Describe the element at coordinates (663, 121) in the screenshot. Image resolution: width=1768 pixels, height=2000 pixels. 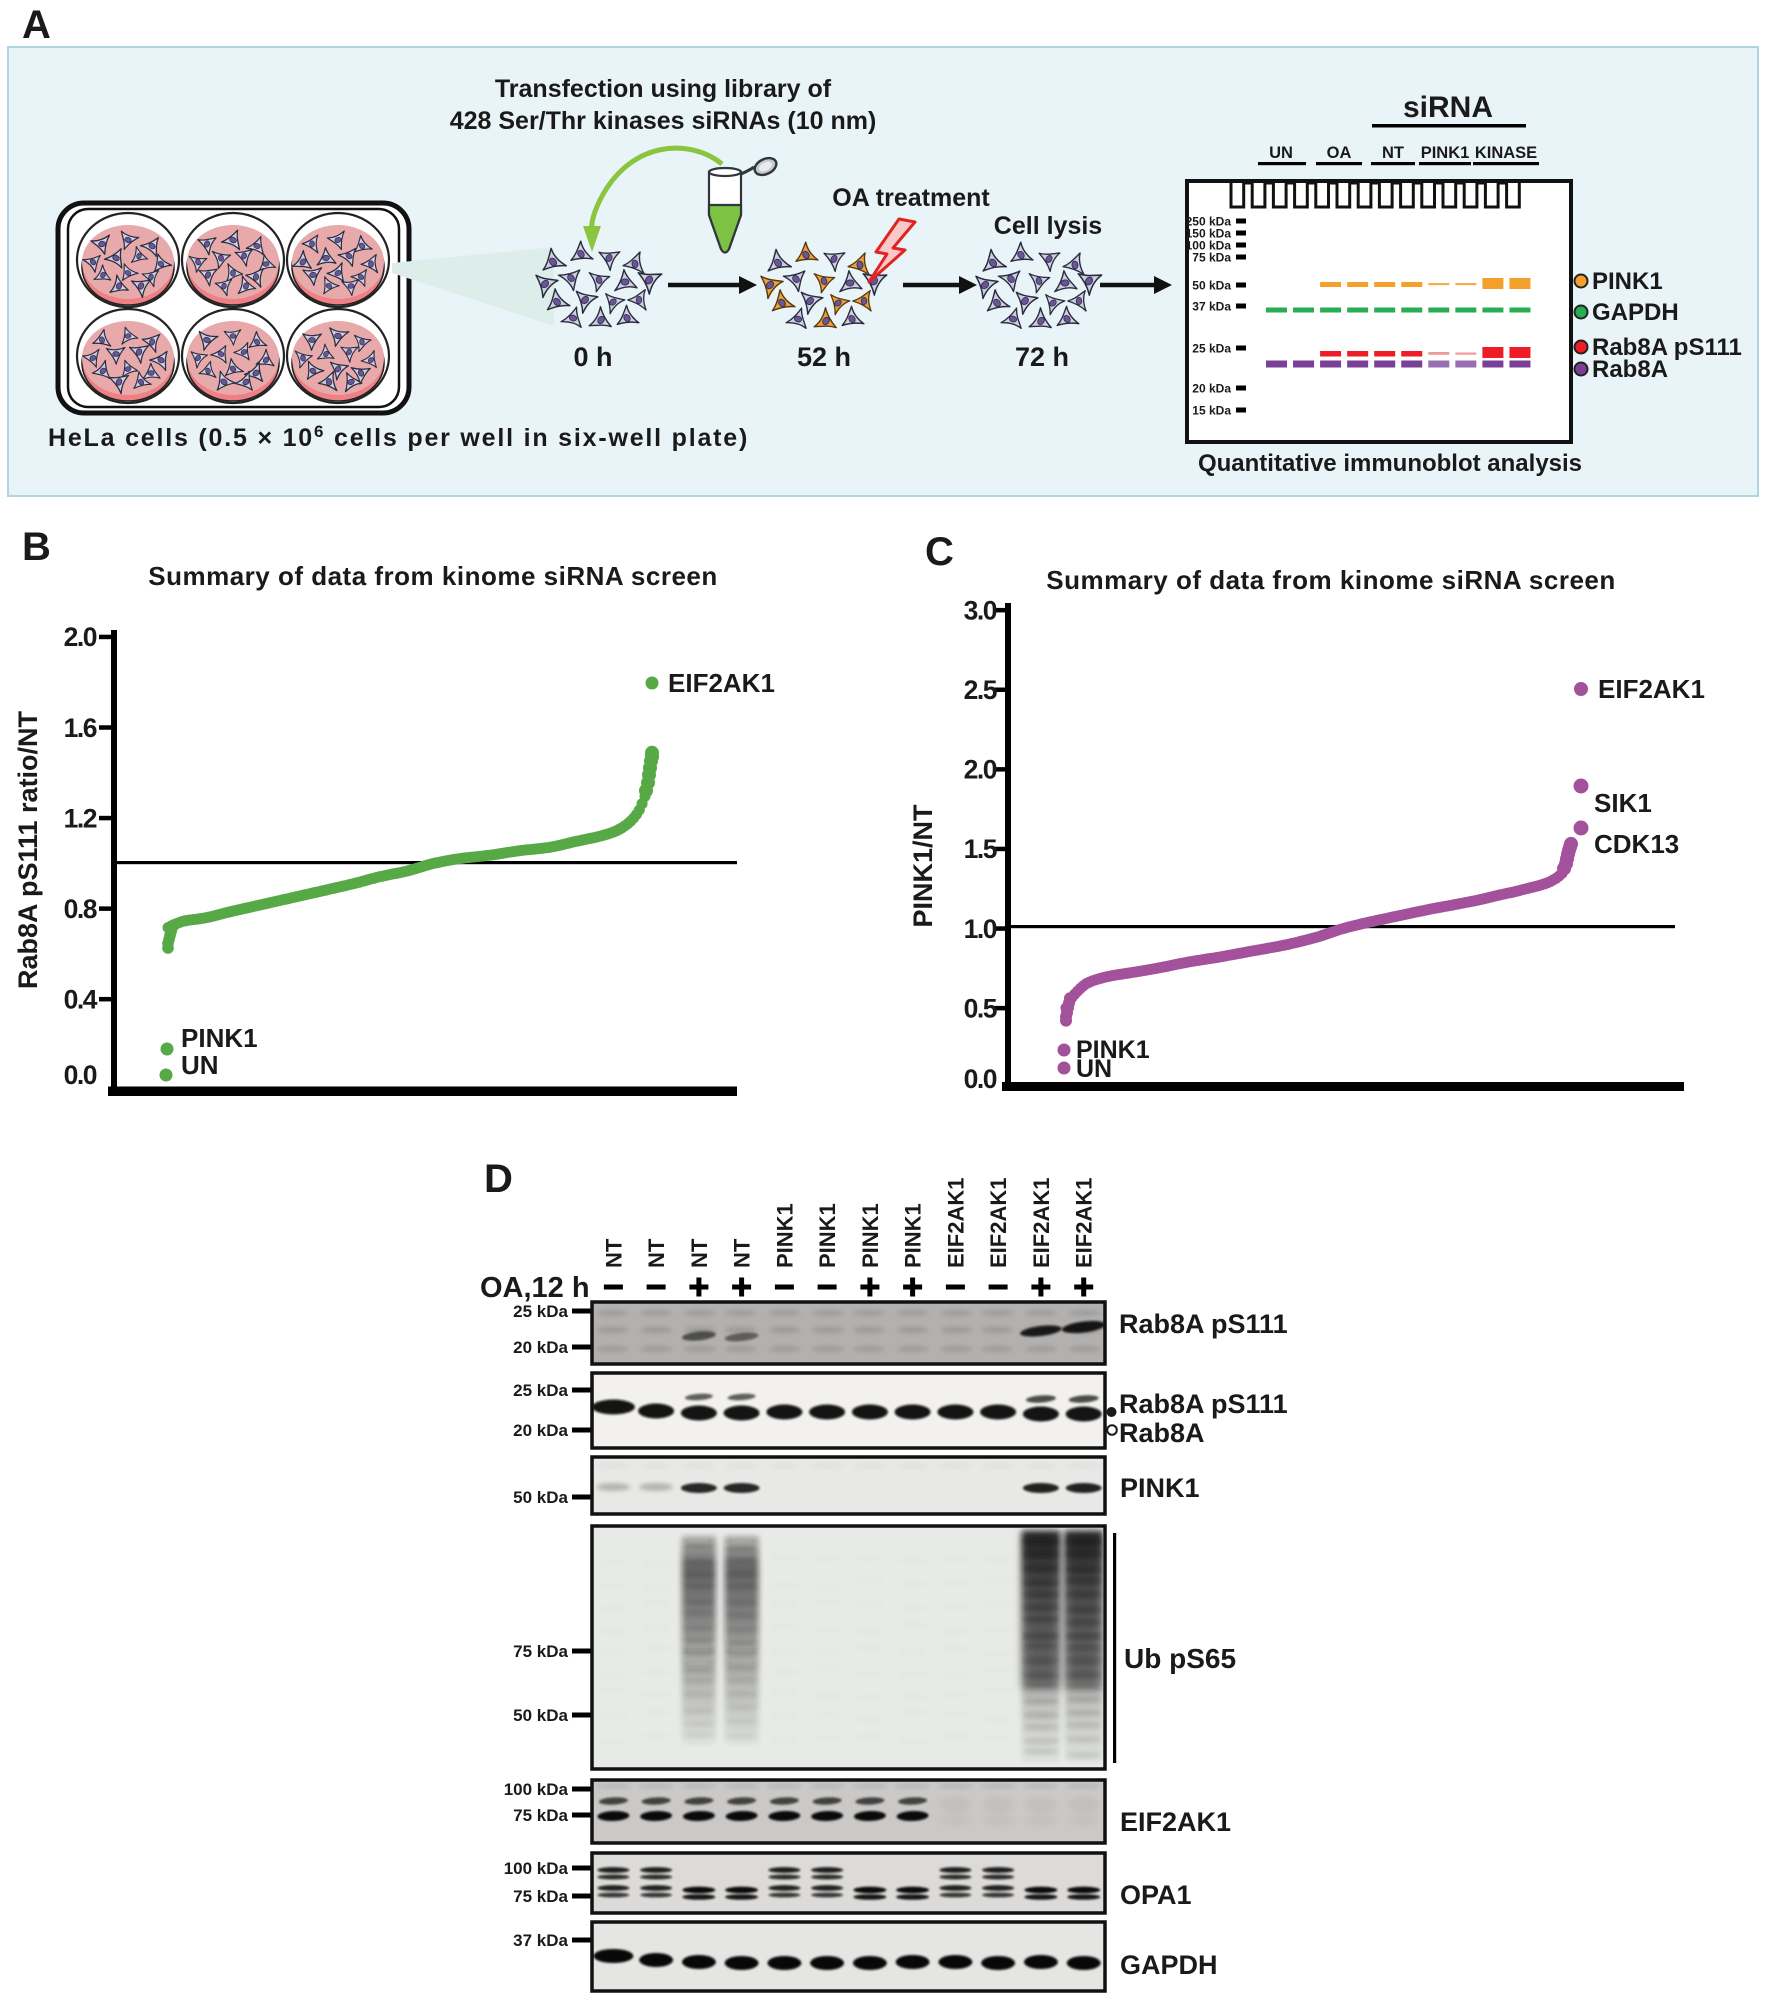
I see `svg-text:428 Ser/Thr kinases siRNAs (1: 428 Ser/Thr kinases siRNAs (10 nm)` at that location.